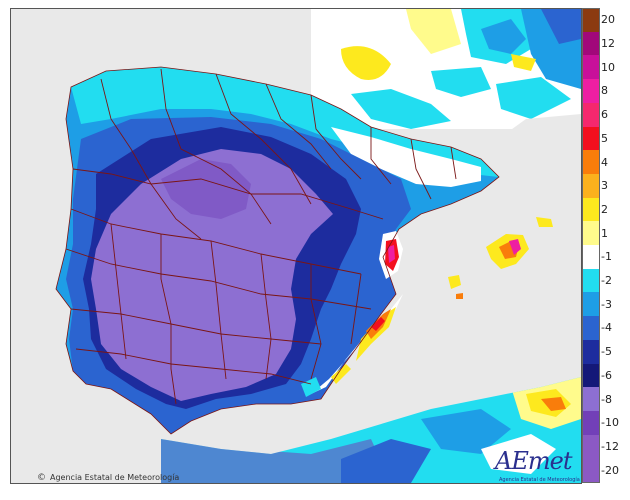 This screenshot has width=630, height=500. Describe the element at coordinates (605, 246) in the screenshot. I see `color-legend: 20 12 10 8 6 5 4 3 2 1 -1 -2 -3 -4 -5 -6 -8 -10 -12 -20` at that location.